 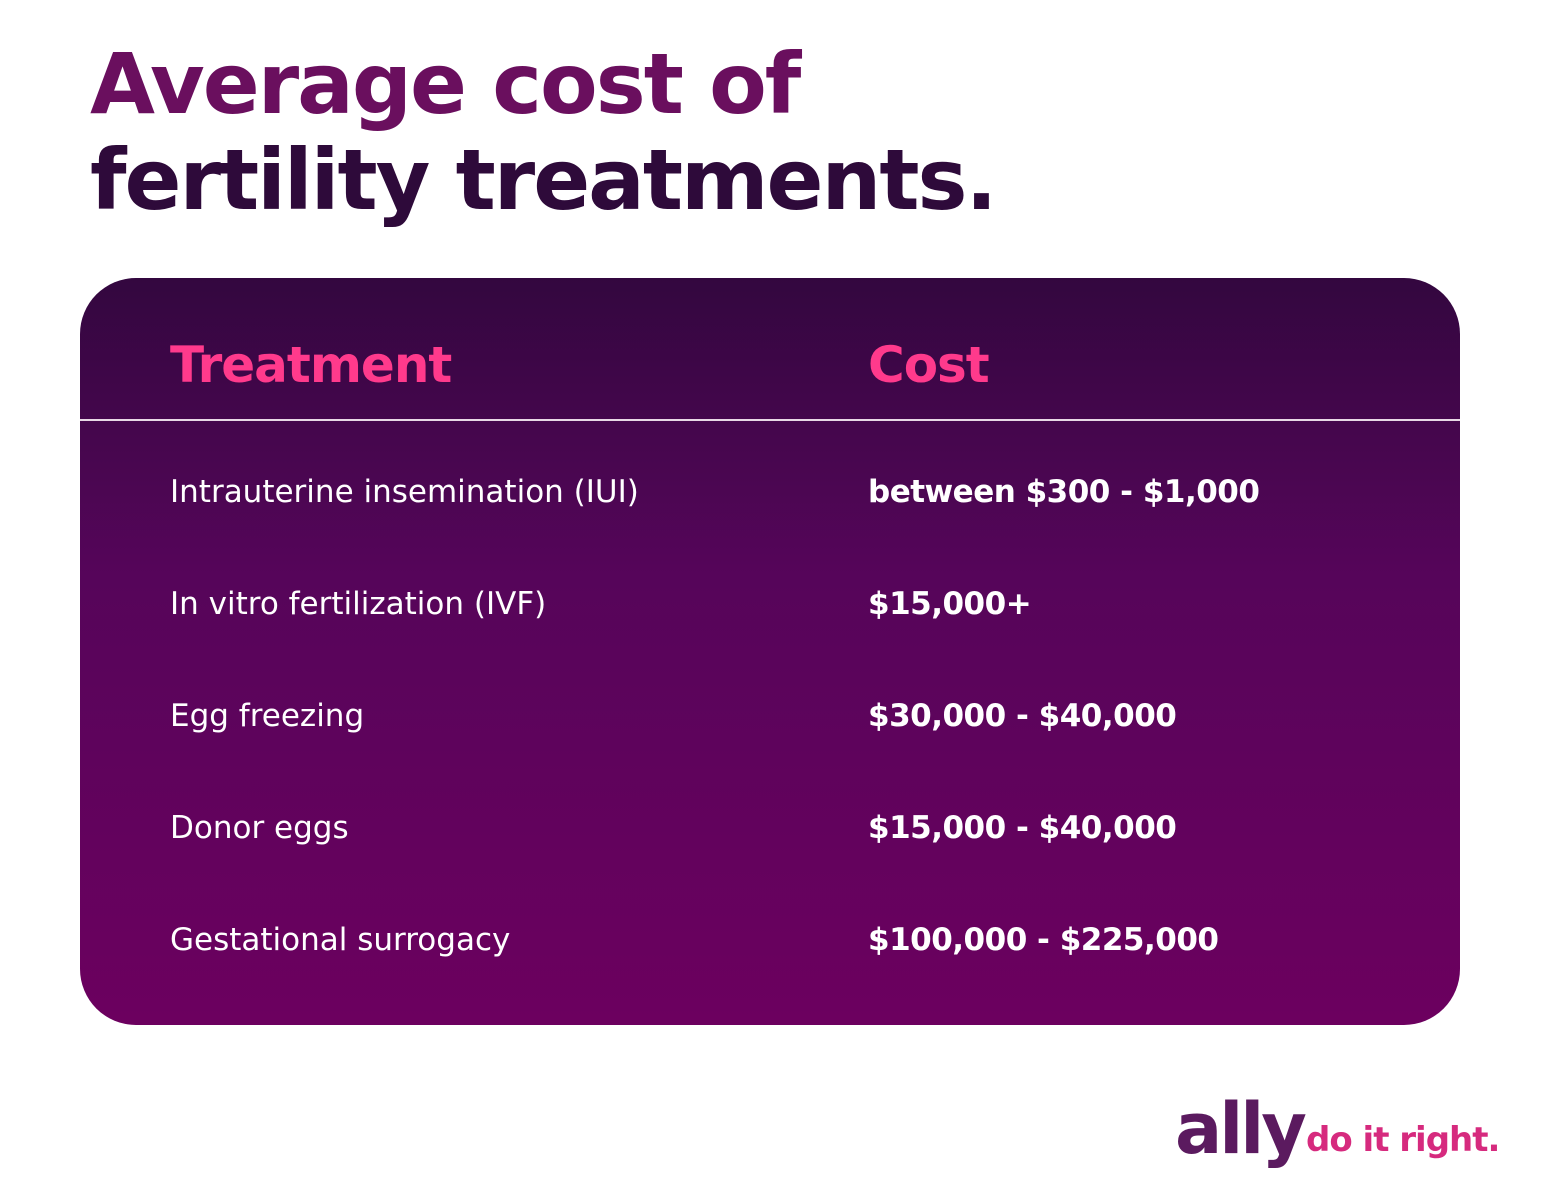 What do you see at coordinates (1241, 1129) in the screenshot?
I see `logo: ally` at bounding box center [1241, 1129].